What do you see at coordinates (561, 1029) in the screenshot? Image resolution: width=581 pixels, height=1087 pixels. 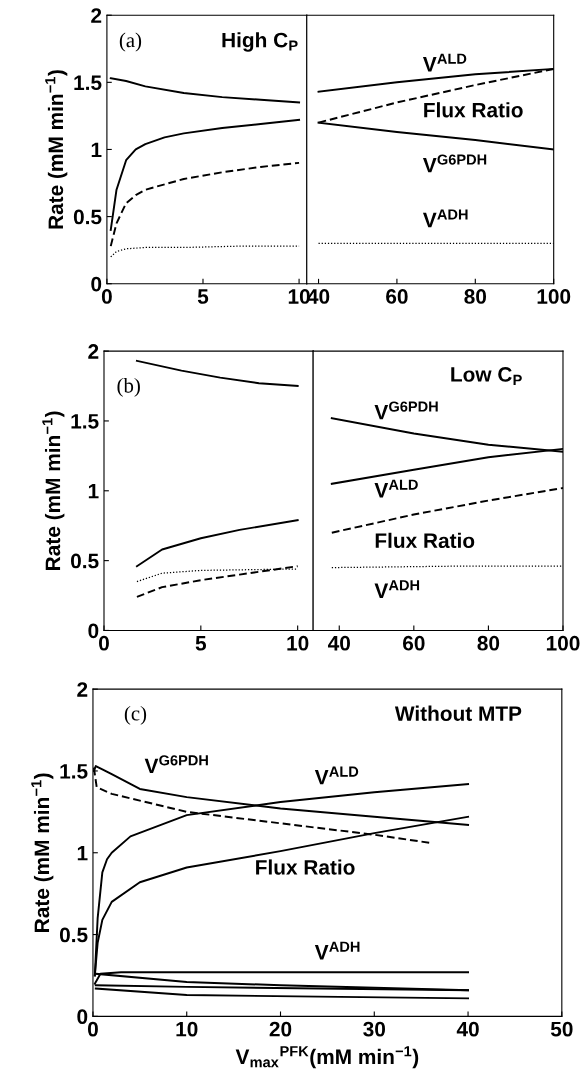 I see `x-tick-label: 50` at bounding box center [561, 1029].